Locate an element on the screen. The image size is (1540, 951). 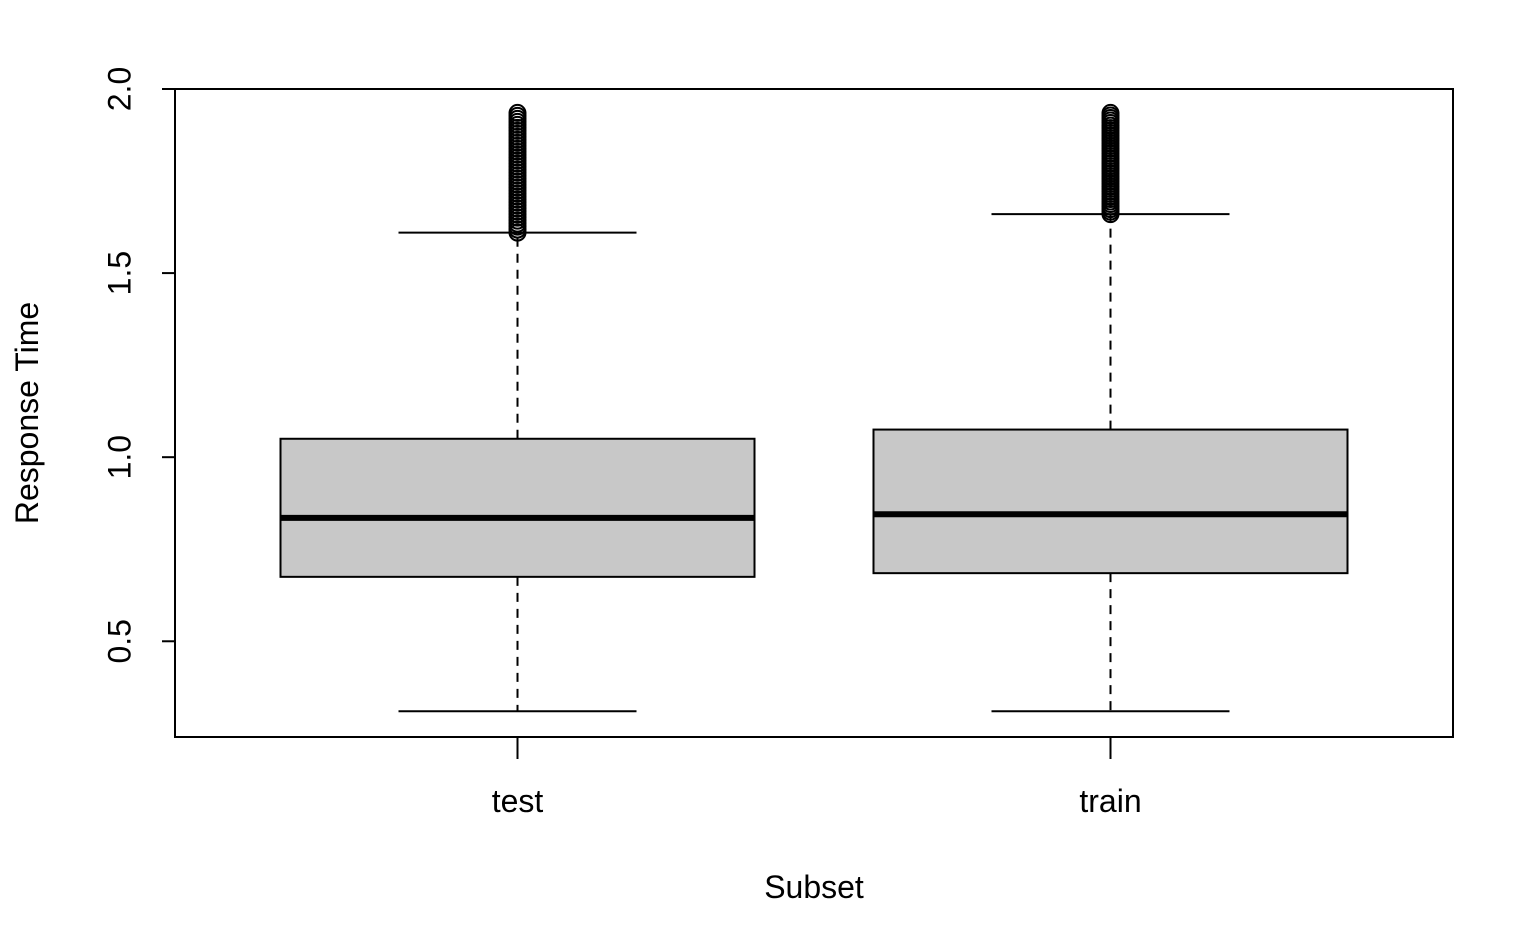
x-axis: test train is located at coordinates (817, 778).